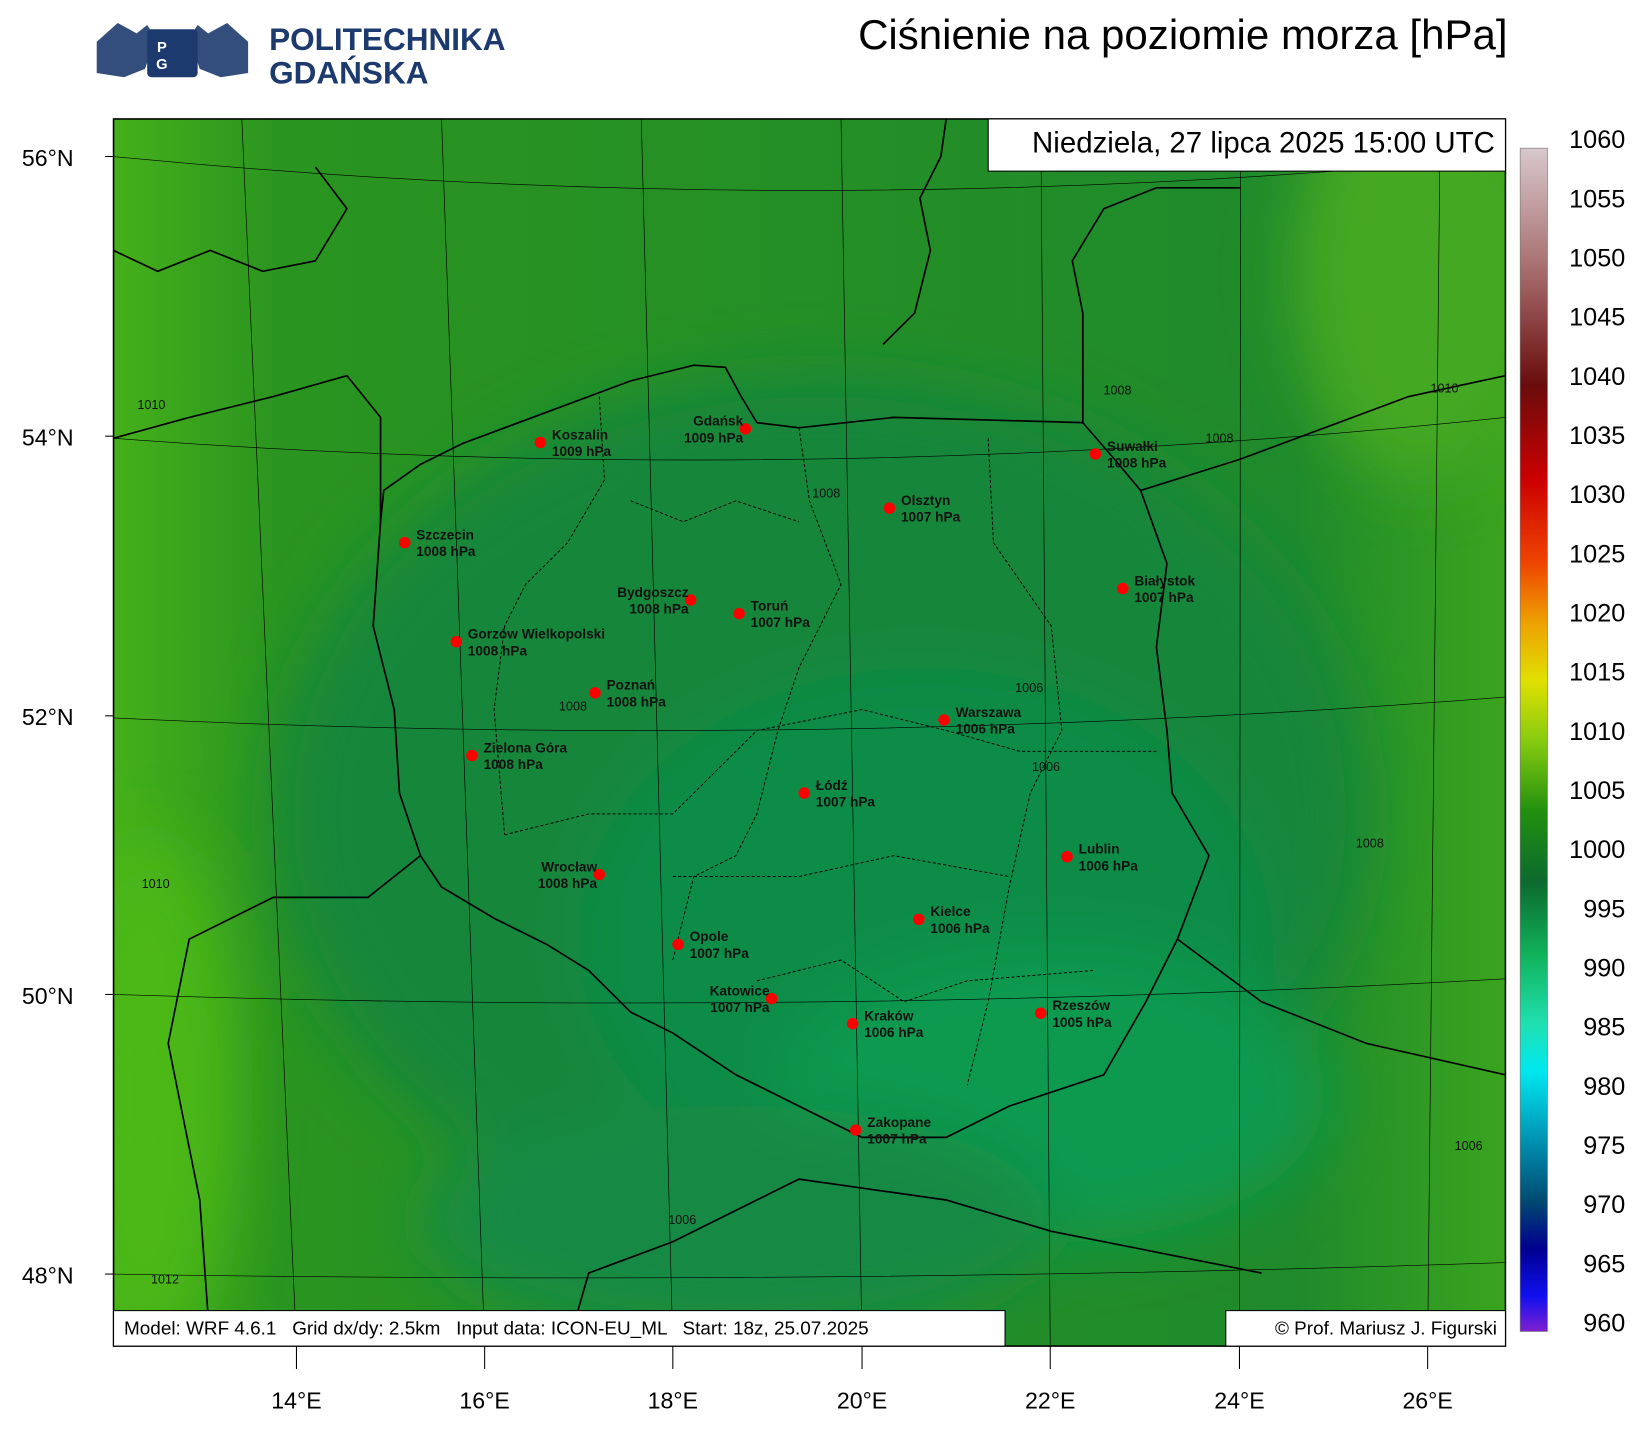 Image resolution: width=1640 pixels, height=1440 pixels. Describe the element at coordinates (172, 50) in the screenshot. I see `logo: P G` at that location.